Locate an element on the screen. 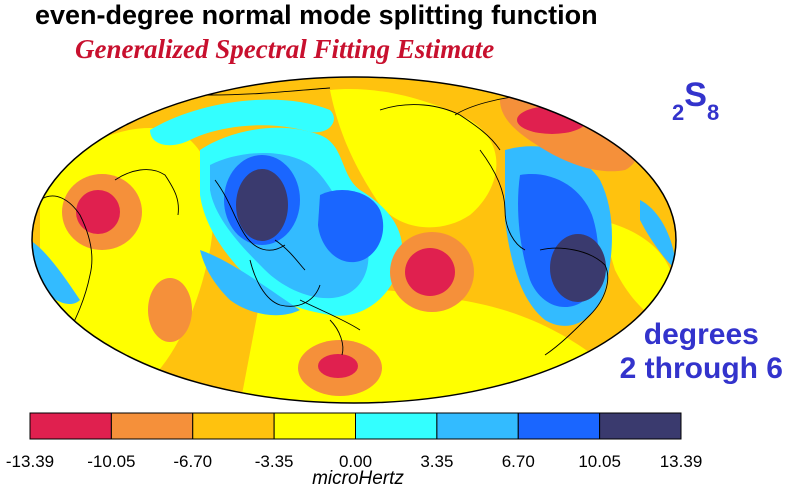 This screenshot has height=490, width=791. colorbar-tick-label: 10.05 is located at coordinates (599, 461).